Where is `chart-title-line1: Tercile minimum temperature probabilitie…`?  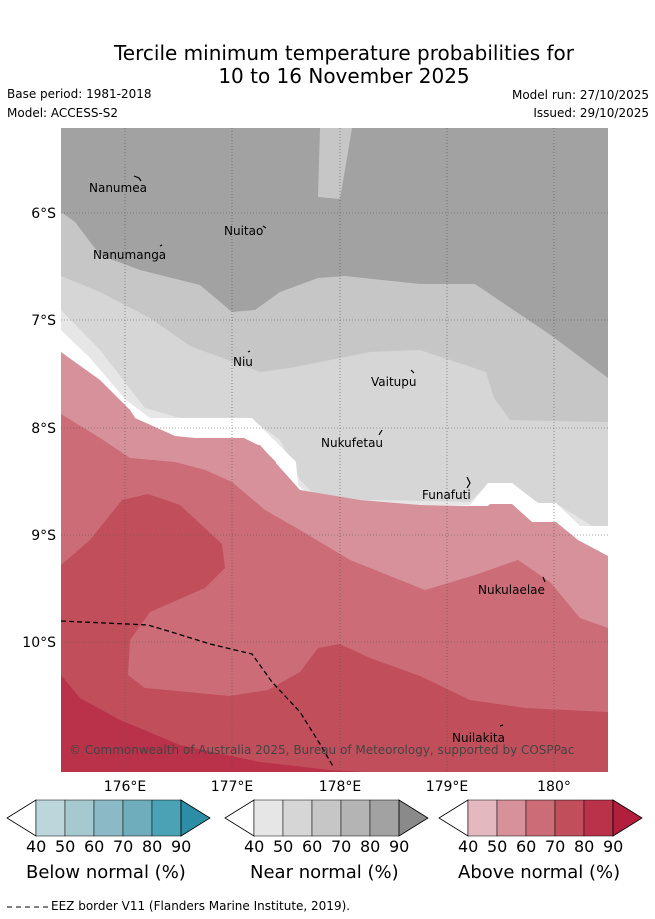
chart-title-line1: Tercile minimum temperature probabilitie… is located at coordinates (344, 53).